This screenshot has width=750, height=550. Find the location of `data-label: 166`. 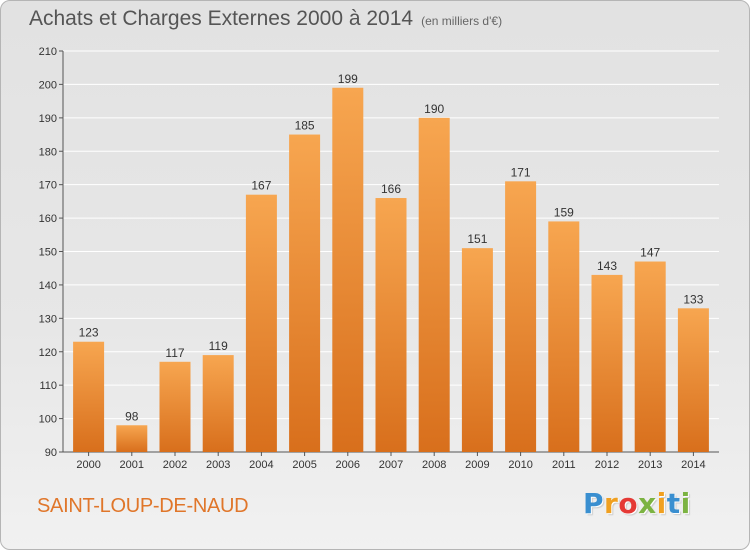

data-label: 166 is located at coordinates (391, 189).